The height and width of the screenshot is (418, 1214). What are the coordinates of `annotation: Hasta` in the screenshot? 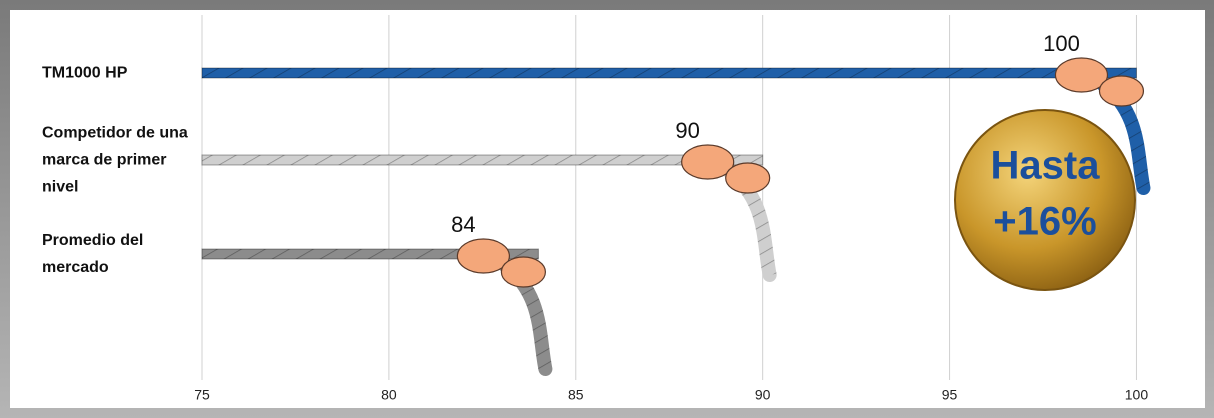 It's located at (1046, 166).